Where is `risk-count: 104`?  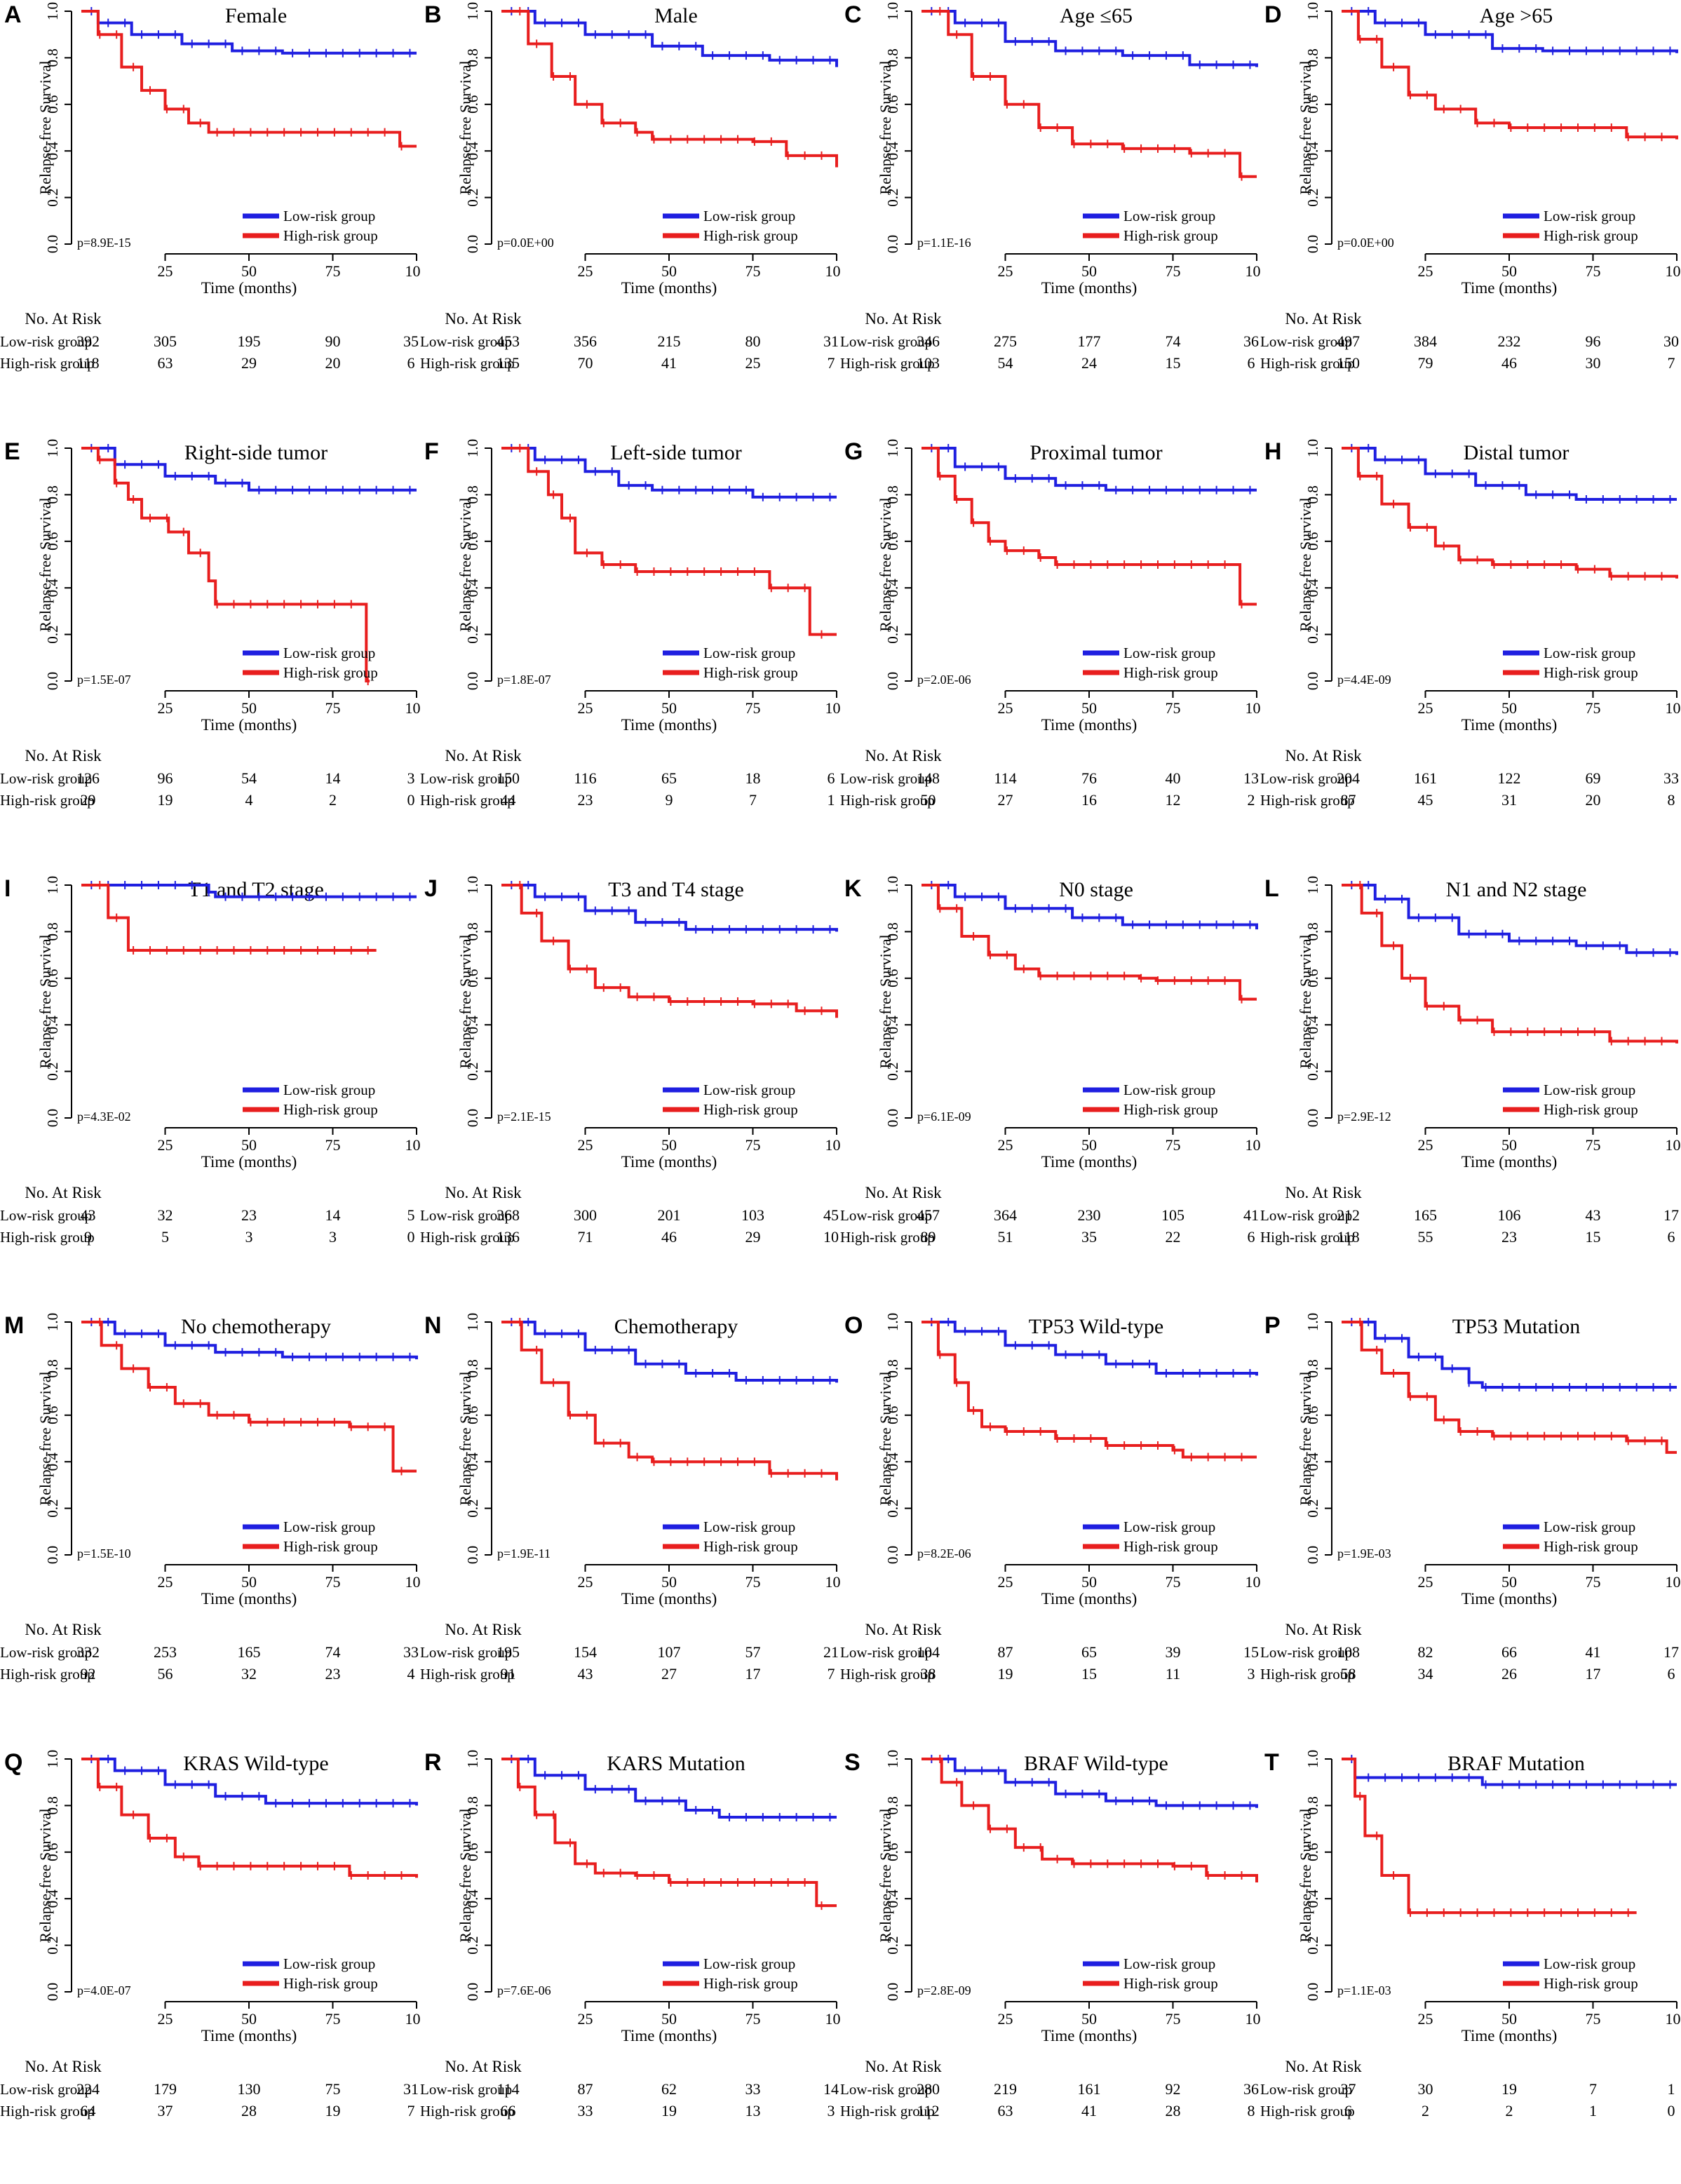
risk-count: 104 is located at coordinates (929, 1652).